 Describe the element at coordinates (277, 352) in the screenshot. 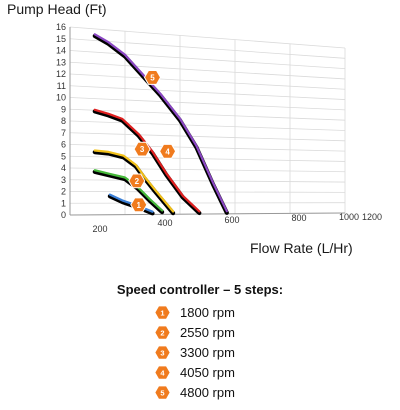

I see `legend-item: 3 3300 rpm` at that location.